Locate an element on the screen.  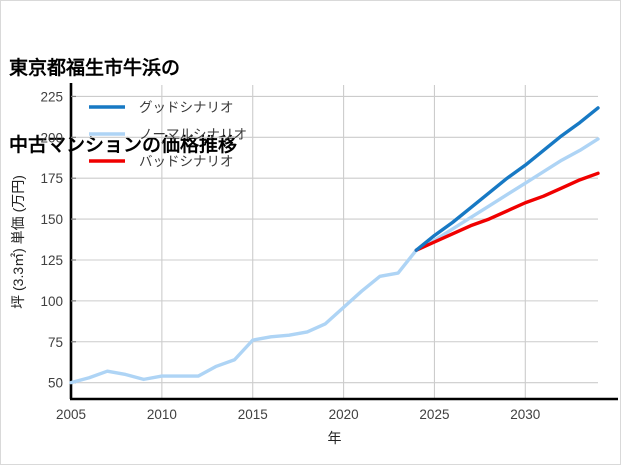
x-tick-label: 2005 is located at coordinates (71, 414).